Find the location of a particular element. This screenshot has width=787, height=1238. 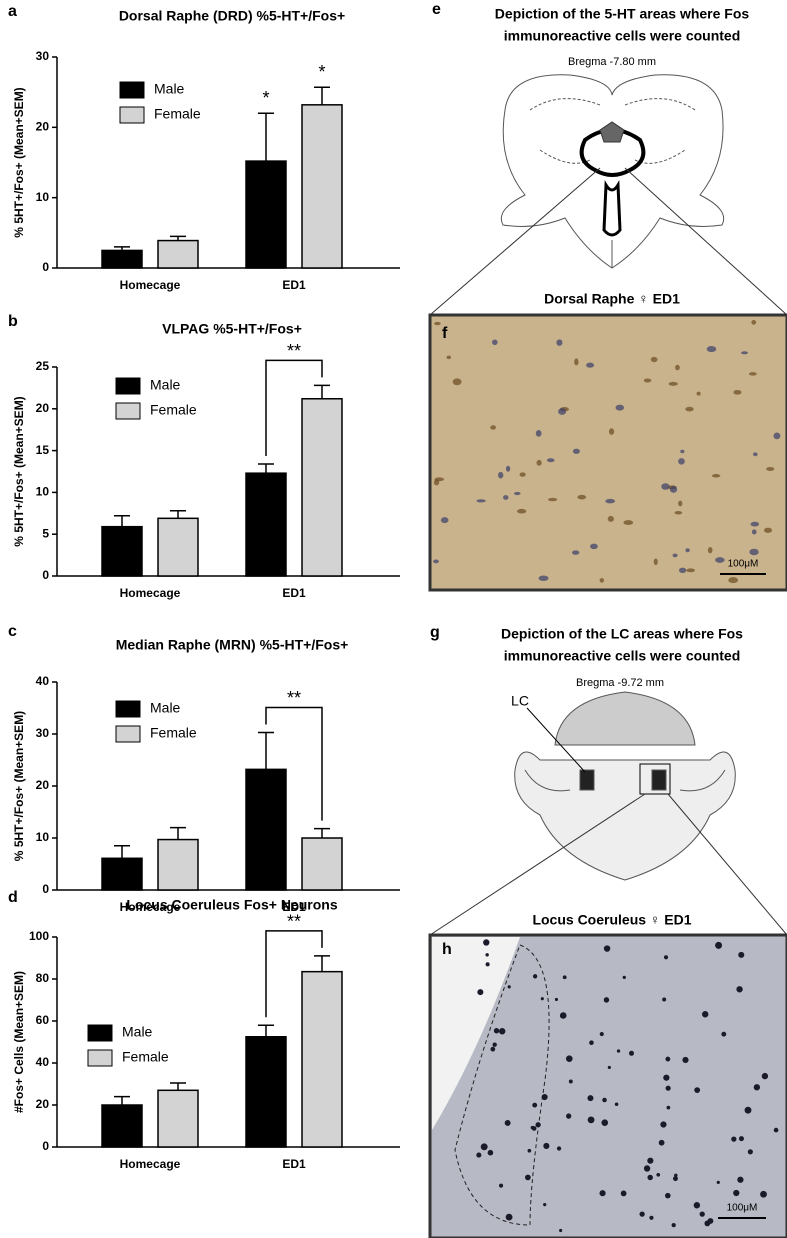

panel-caption: Locus Coeruleus ♀ ED1 is located at coordinates (611, 920).